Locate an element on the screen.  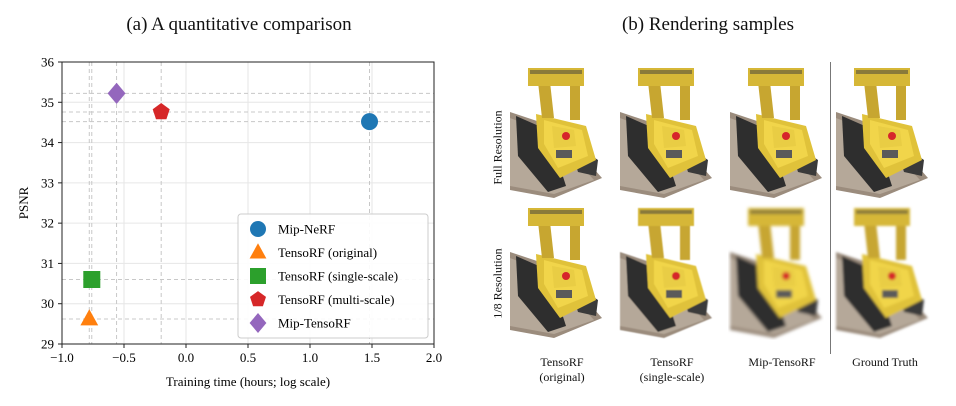
column-label-line: (original) is located at coordinates (562, 377).